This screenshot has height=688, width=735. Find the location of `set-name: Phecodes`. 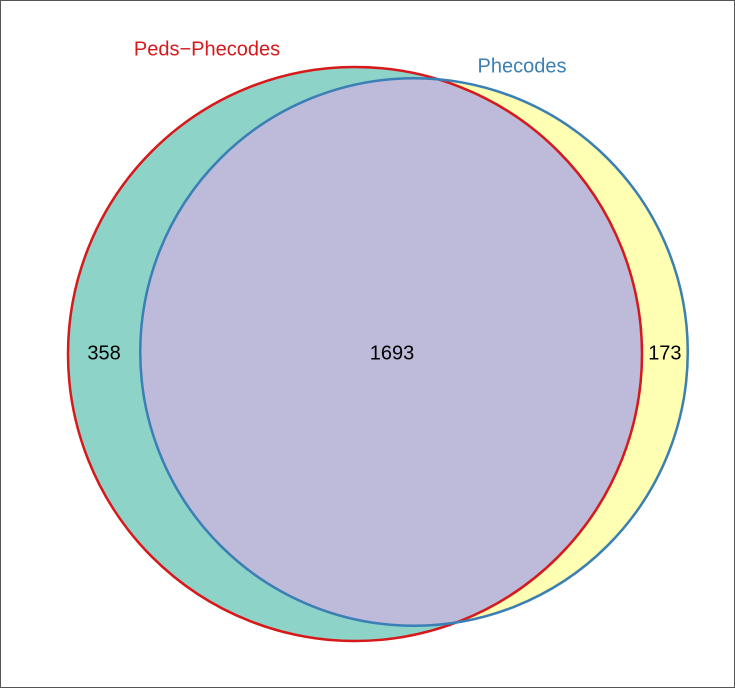

set-name: Phecodes is located at coordinates (522, 66).